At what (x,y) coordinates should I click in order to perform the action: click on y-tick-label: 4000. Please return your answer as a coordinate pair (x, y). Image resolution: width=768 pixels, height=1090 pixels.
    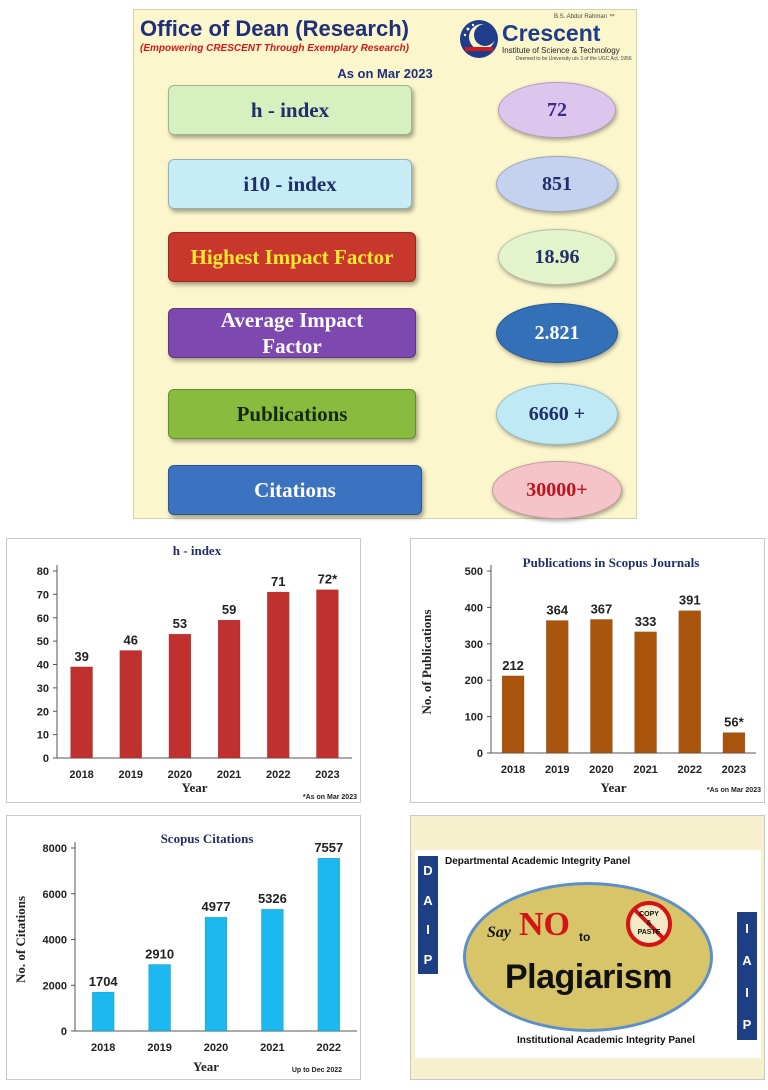
    Looking at the image, I should click on (55, 941).